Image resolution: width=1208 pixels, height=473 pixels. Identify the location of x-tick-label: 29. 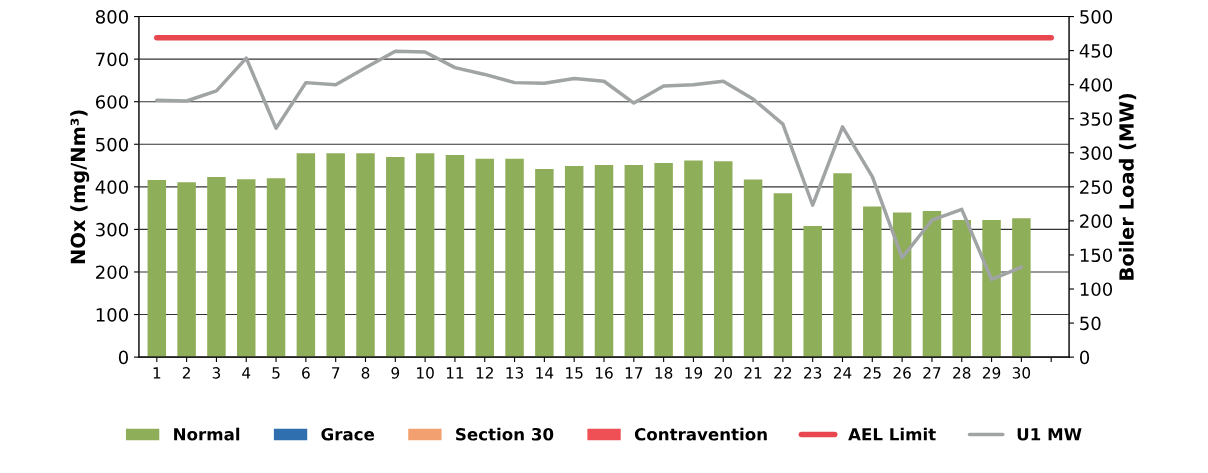
(991, 373).